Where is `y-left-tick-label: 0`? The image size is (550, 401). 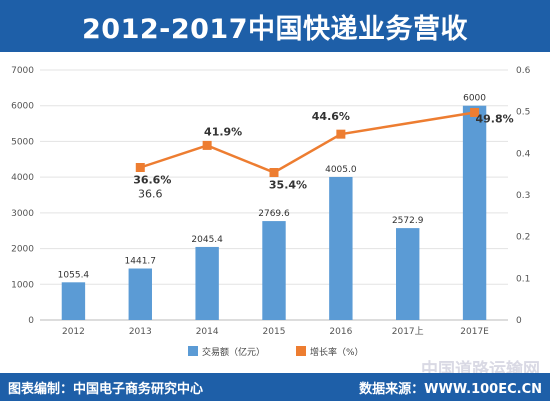 y-left-tick-label: 0 is located at coordinates (31, 321).